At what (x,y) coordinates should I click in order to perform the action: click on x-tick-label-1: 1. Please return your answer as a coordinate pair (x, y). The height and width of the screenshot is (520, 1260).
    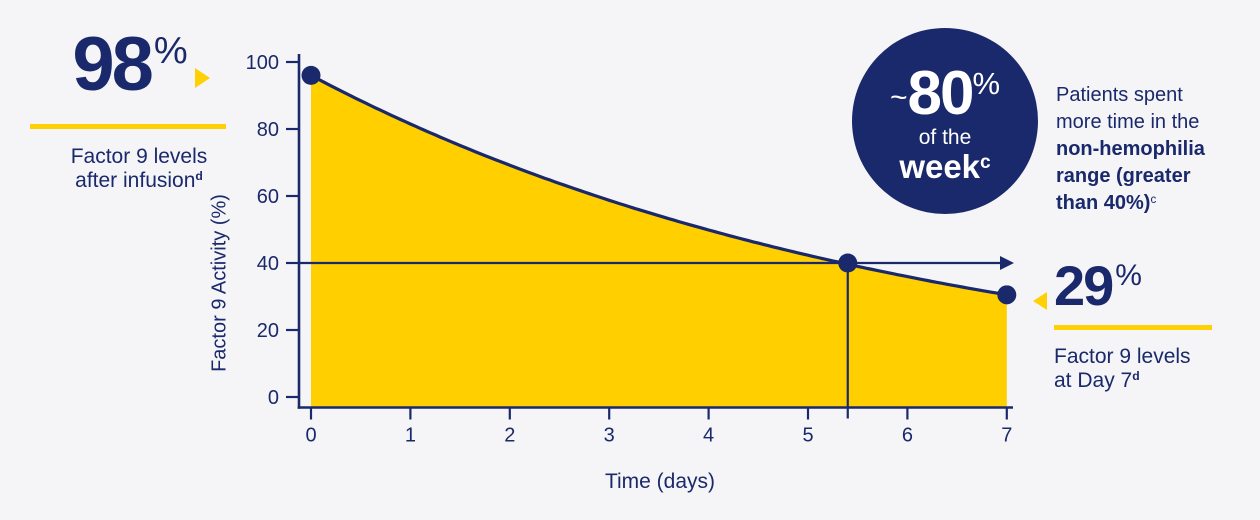
    Looking at the image, I should click on (410, 436).